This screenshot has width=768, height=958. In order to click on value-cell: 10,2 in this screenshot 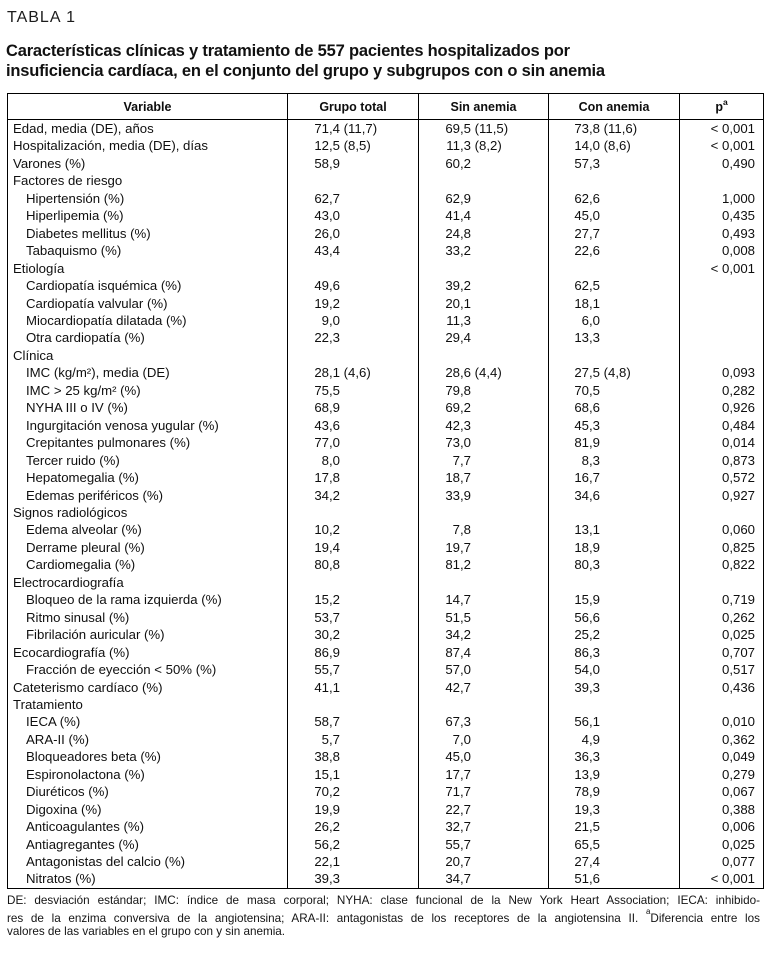, I will do `click(353, 530)`.